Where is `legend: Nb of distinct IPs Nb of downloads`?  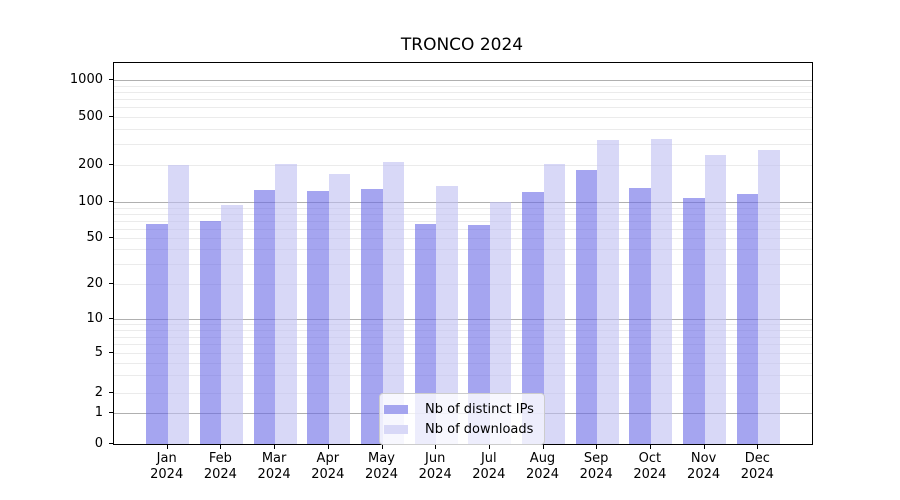
legend: Nb of distinct IPs Nb of downloads is located at coordinates (462, 419).